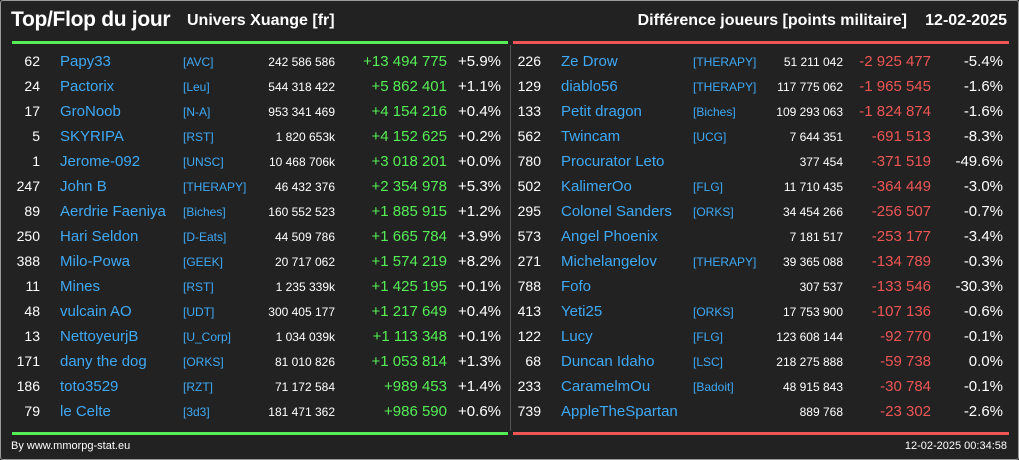 The width and height of the screenshot is (1019, 460). What do you see at coordinates (95, 261) in the screenshot?
I see `player-link: Milo-Powa` at bounding box center [95, 261].